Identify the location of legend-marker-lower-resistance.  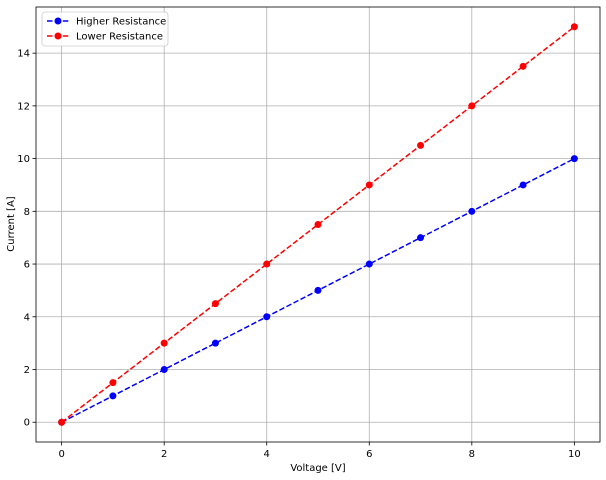
(58, 36).